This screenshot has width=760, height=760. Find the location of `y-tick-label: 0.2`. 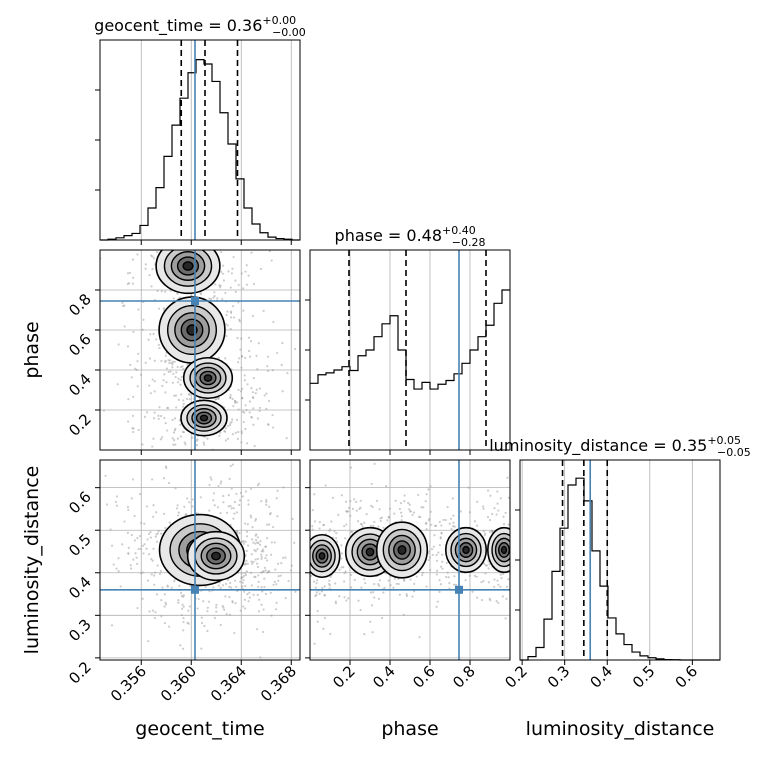

y-tick-label: 0.2 is located at coordinates (80, 425).